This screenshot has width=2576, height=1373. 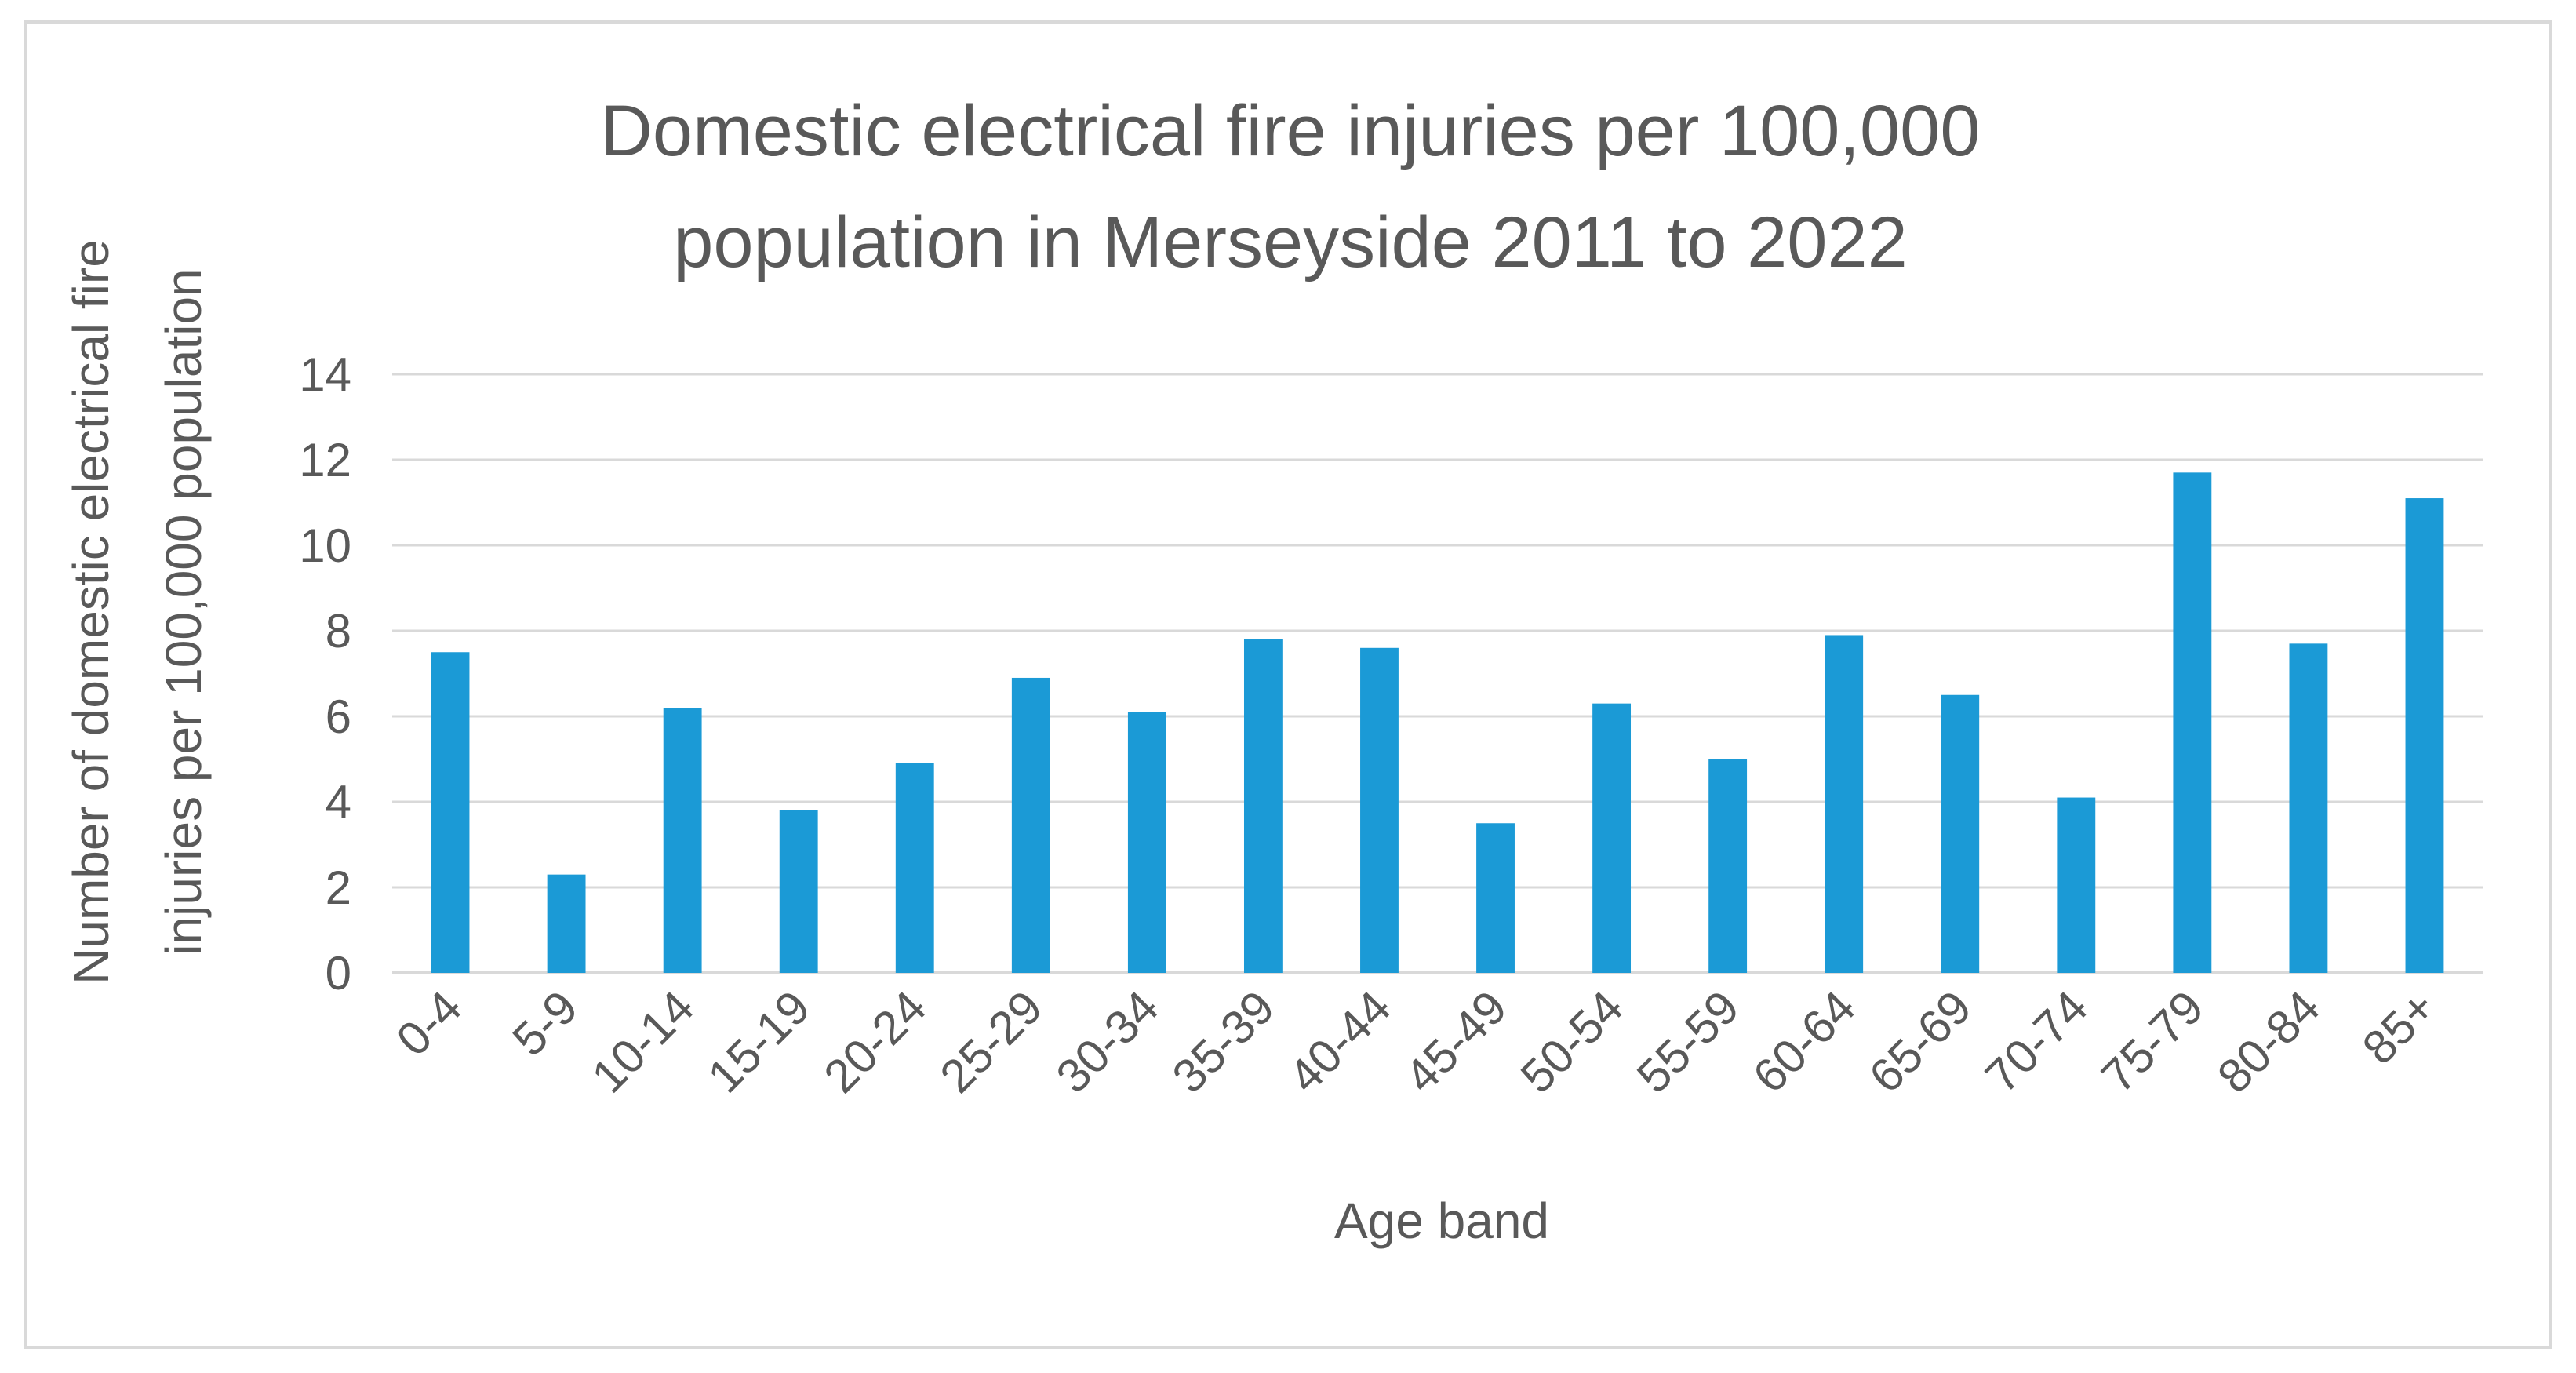 I want to click on x-axis-title: Age band, so click(x=1441, y=1221).